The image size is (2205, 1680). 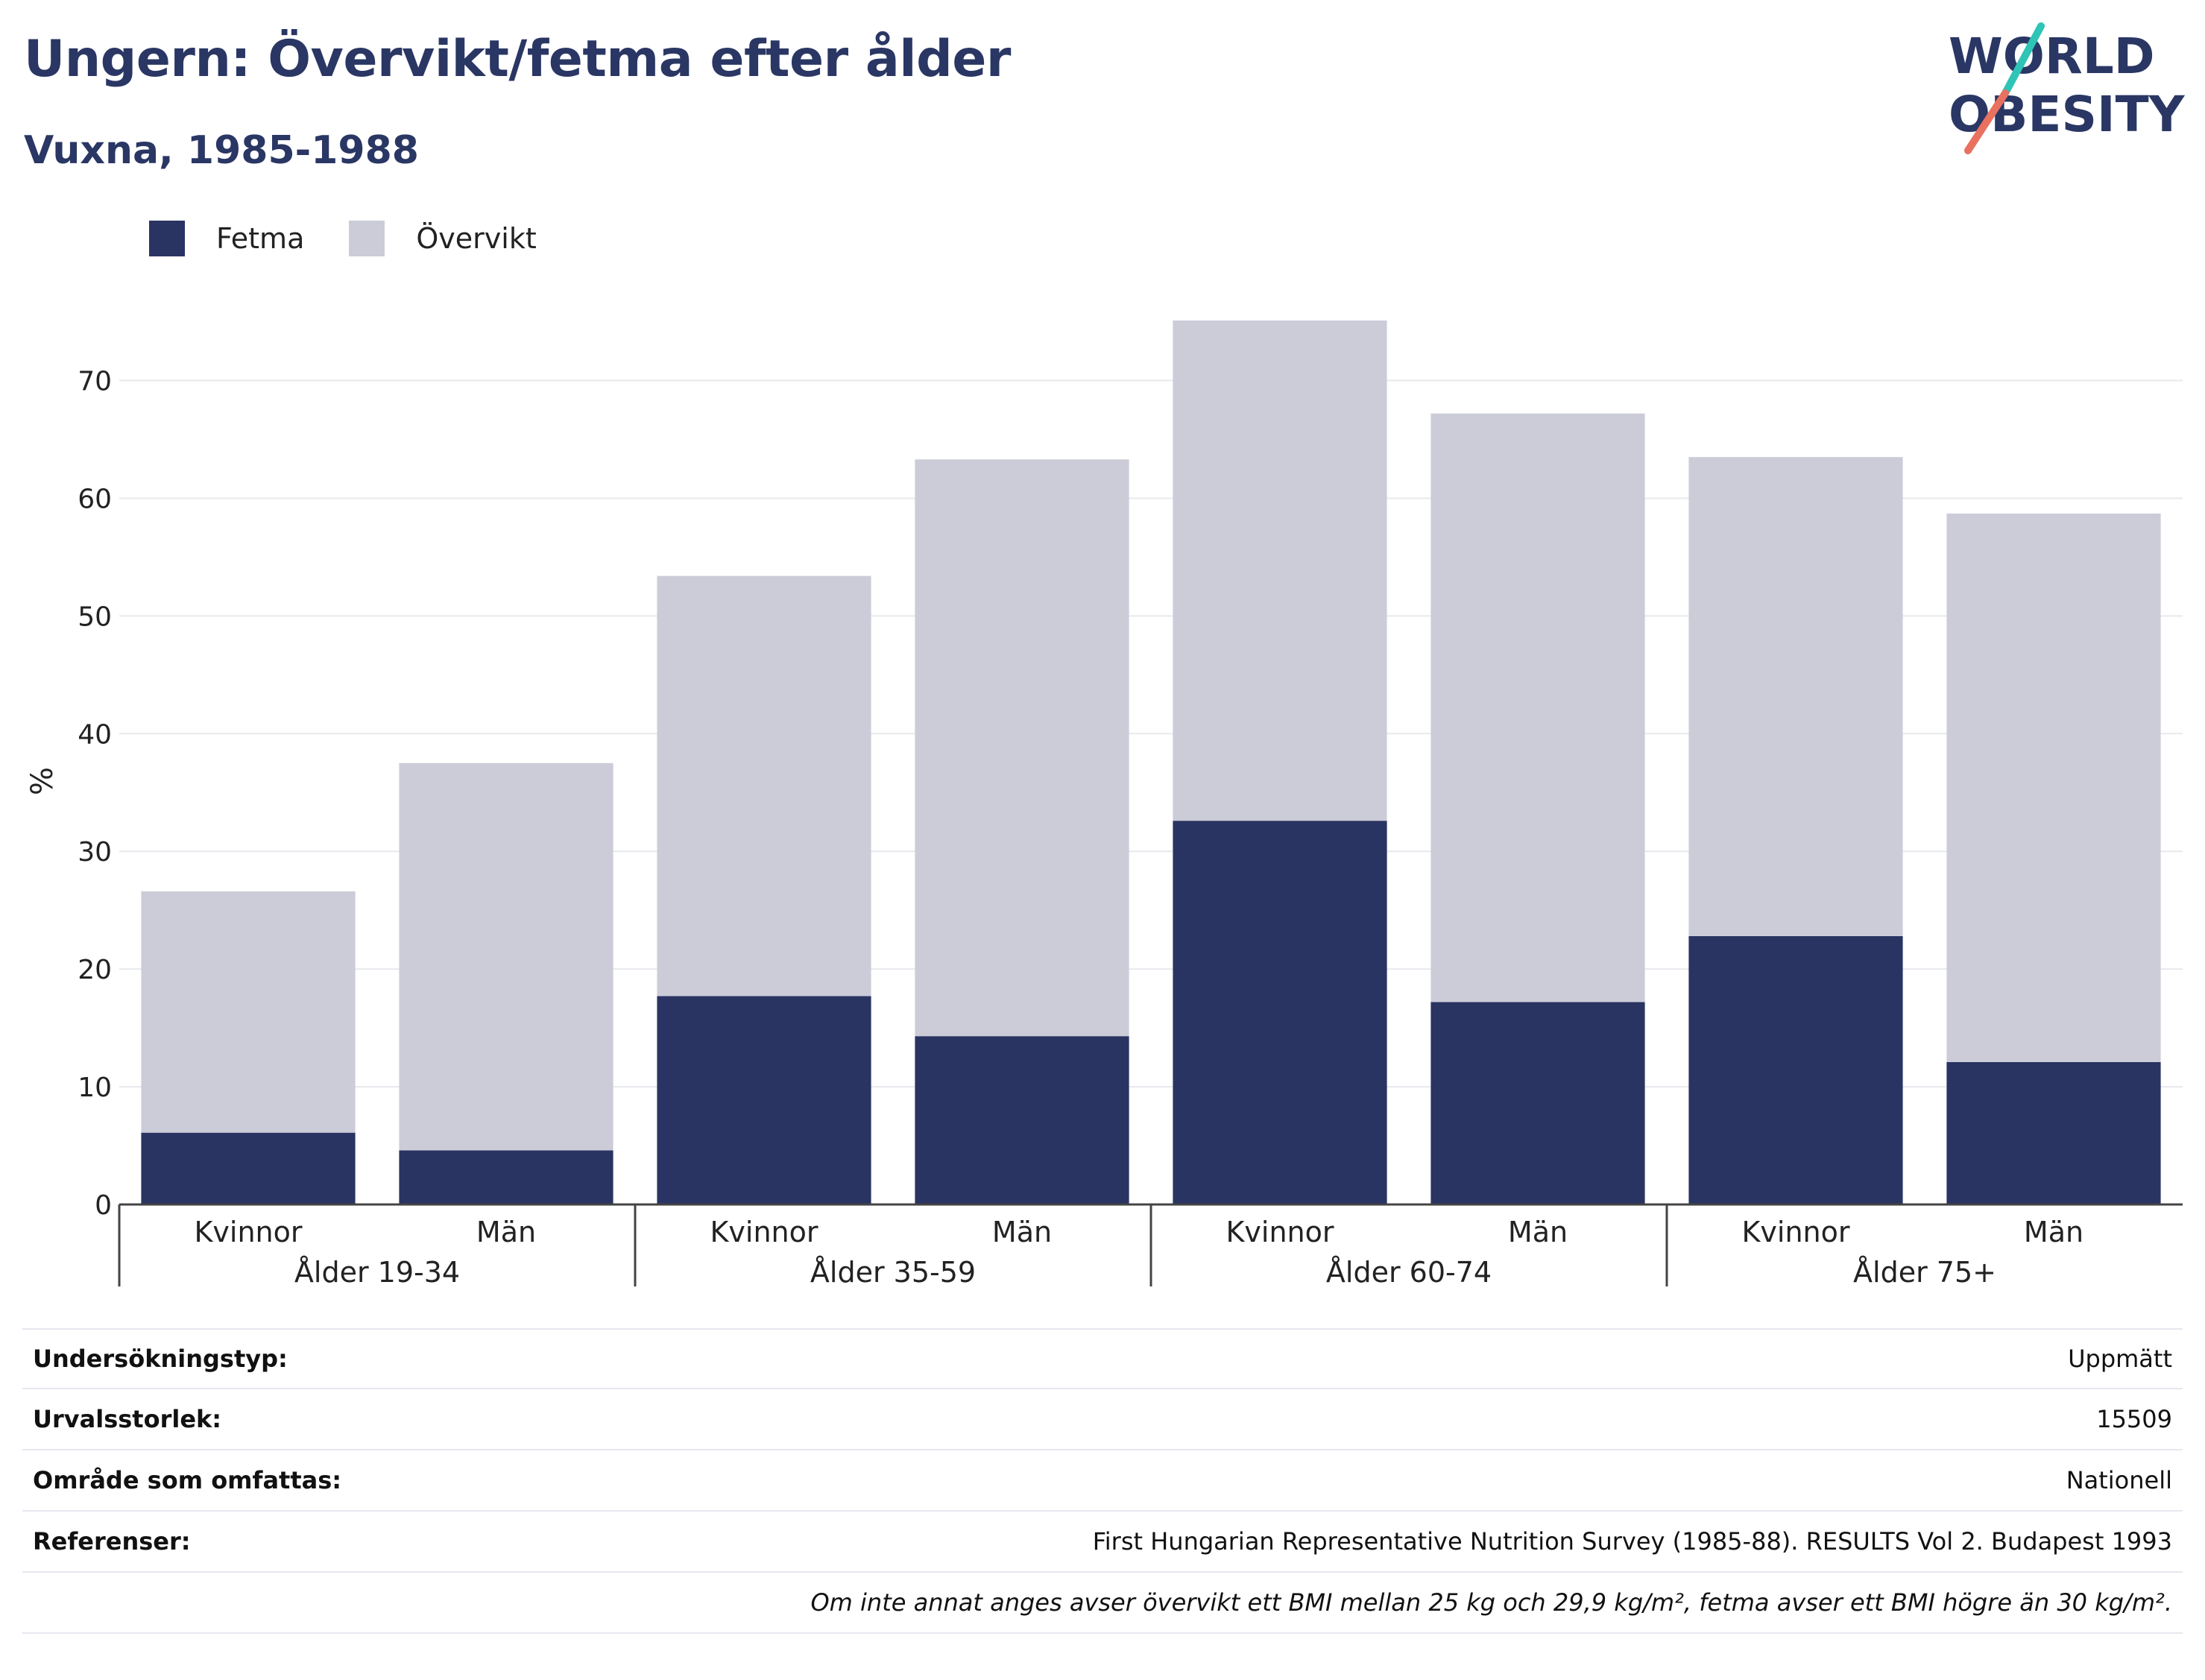 What do you see at coordinates (95, 499) in the screenshot?
I see `y-tick-label: 60` at bounding box center [95, 499].